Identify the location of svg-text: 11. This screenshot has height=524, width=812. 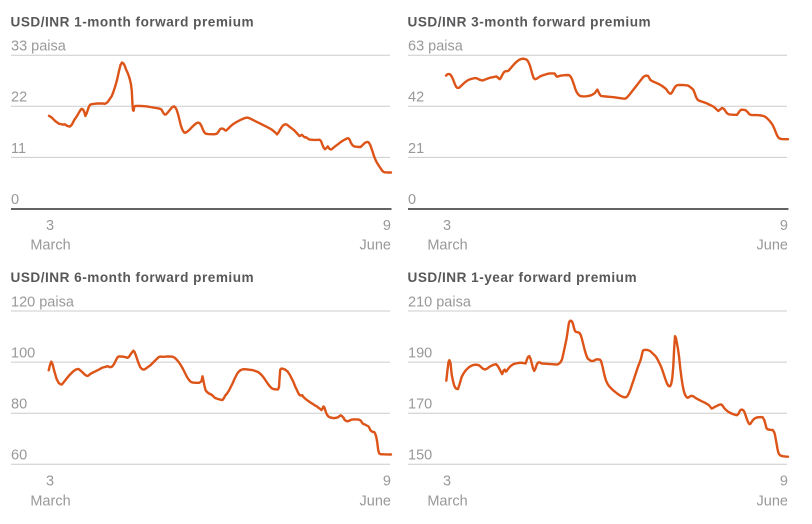
(18, 149).